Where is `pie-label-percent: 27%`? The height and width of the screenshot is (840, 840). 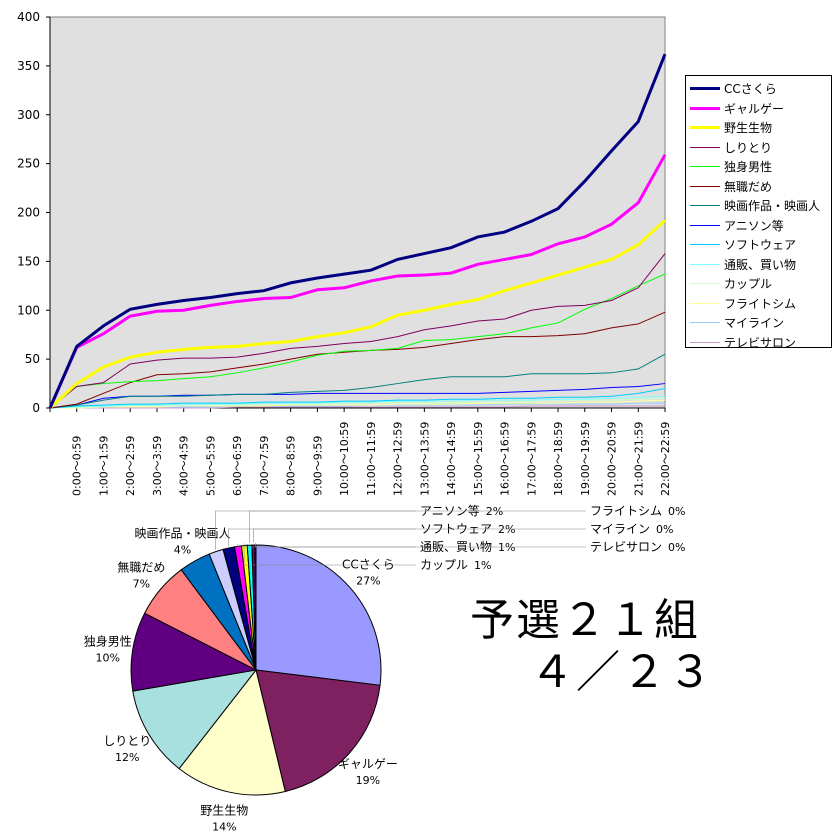 pie-label-percent: 27% is located at coordinates (368, 581).